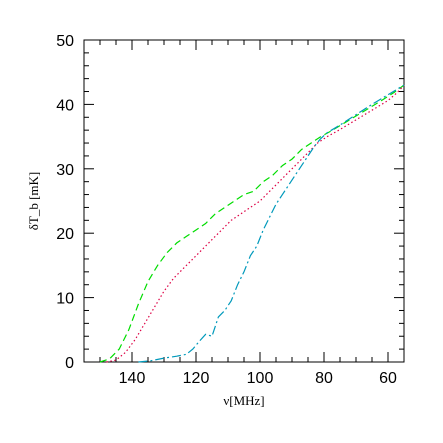 The image size is (443, 443). What do you see at coordinates (196, 378) in the screenshot?
I see `x-tick-label: 120` at bounding box center [196, 378].